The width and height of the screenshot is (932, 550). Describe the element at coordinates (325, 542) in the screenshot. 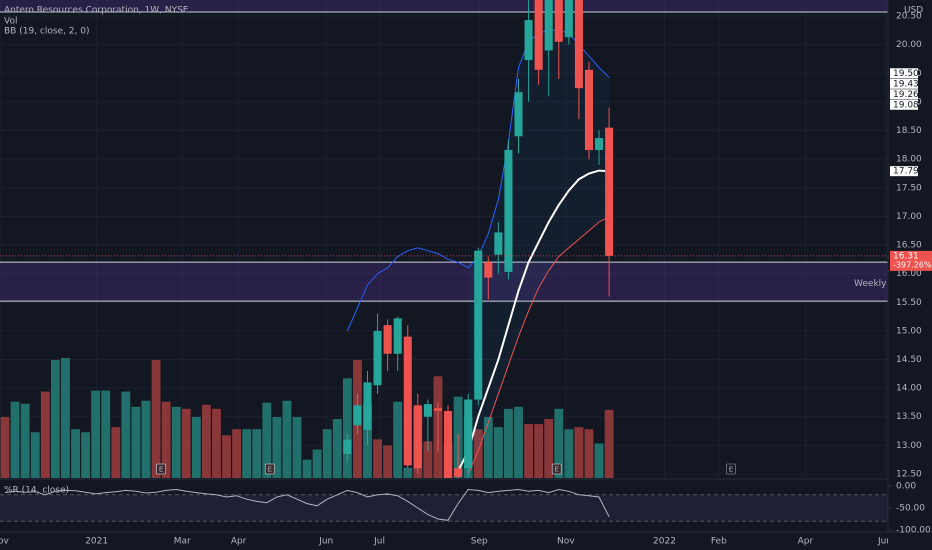

I see `x-tick-label: Jun` at that location.